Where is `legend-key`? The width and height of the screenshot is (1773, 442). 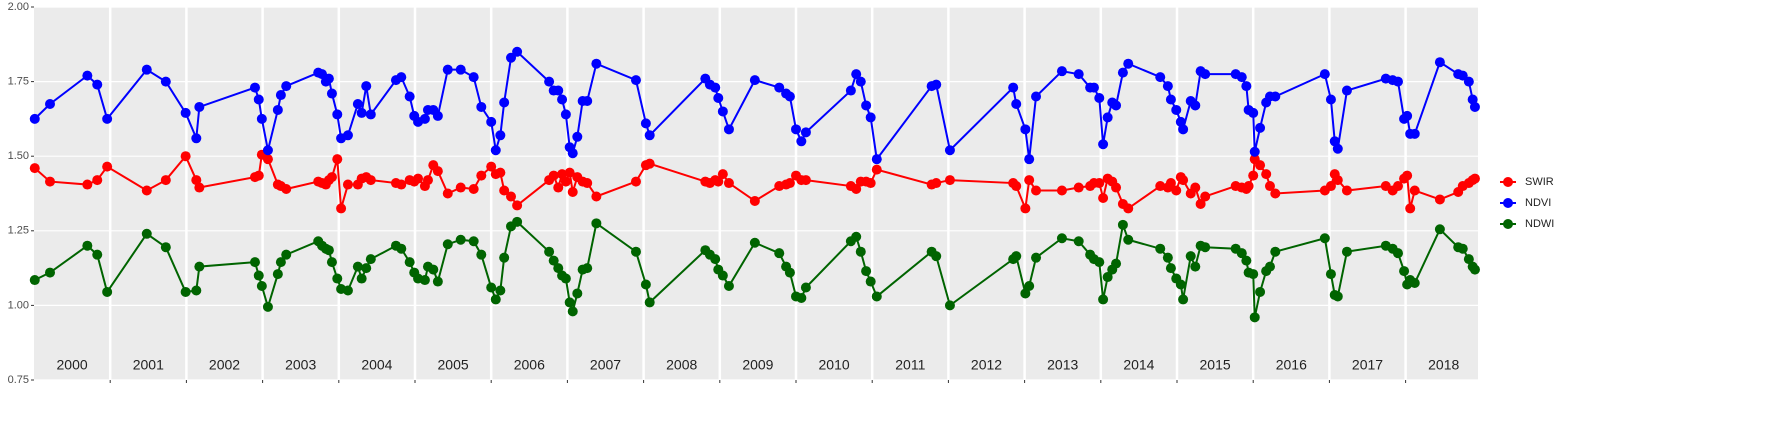 legend-key is located at coordinates (1508, 224).